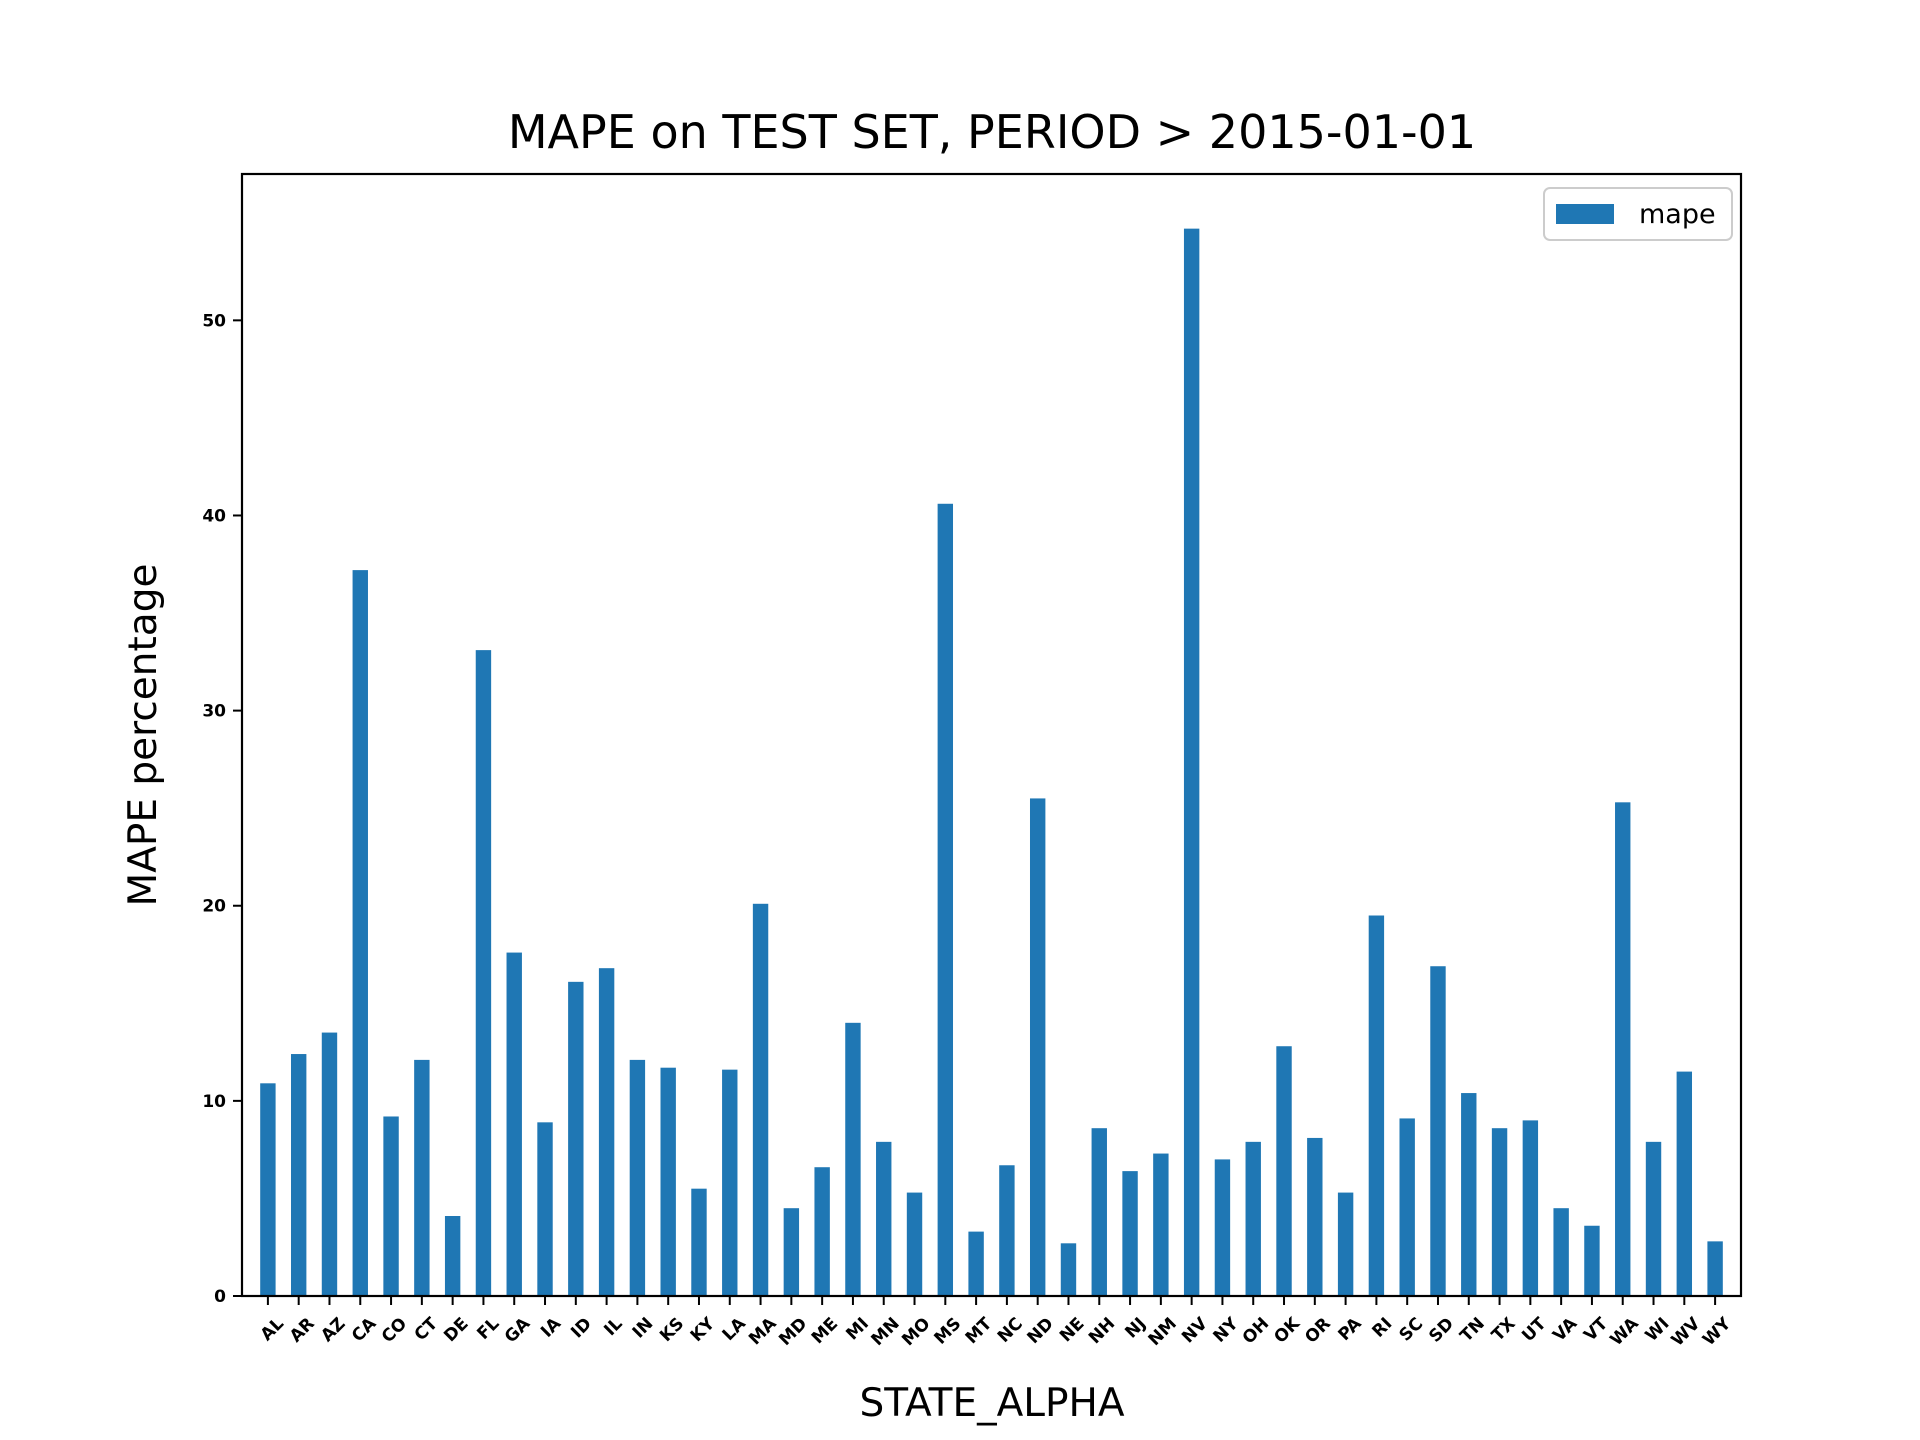 The height and width of the screenshot is (1440, 1920). Describe the element at coordinates (268, 1189) in the screenshot. I see `bar-al` at that location.